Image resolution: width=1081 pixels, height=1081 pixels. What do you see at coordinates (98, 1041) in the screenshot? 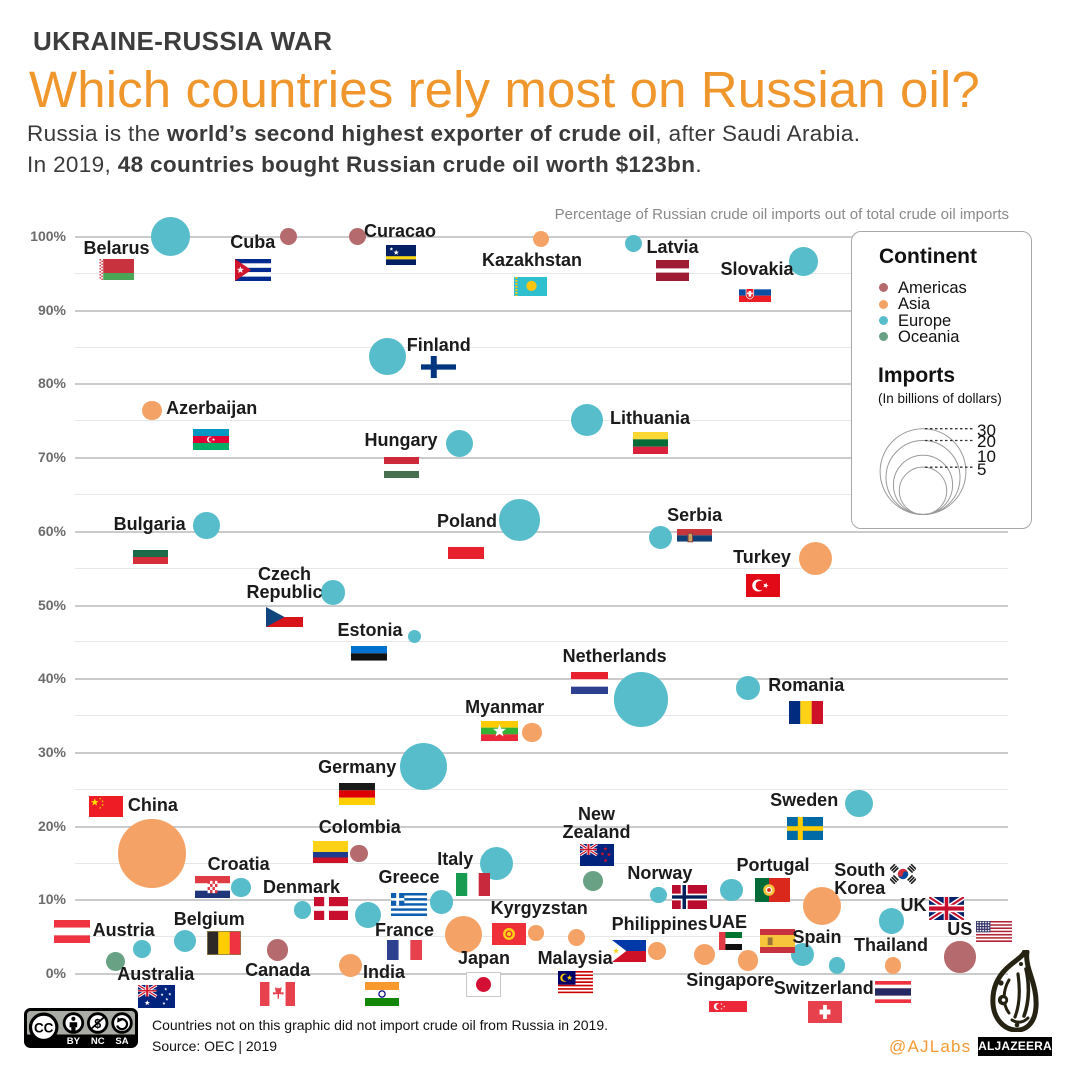
I see `svg-text: NC` at bounding box center [98, 1041].